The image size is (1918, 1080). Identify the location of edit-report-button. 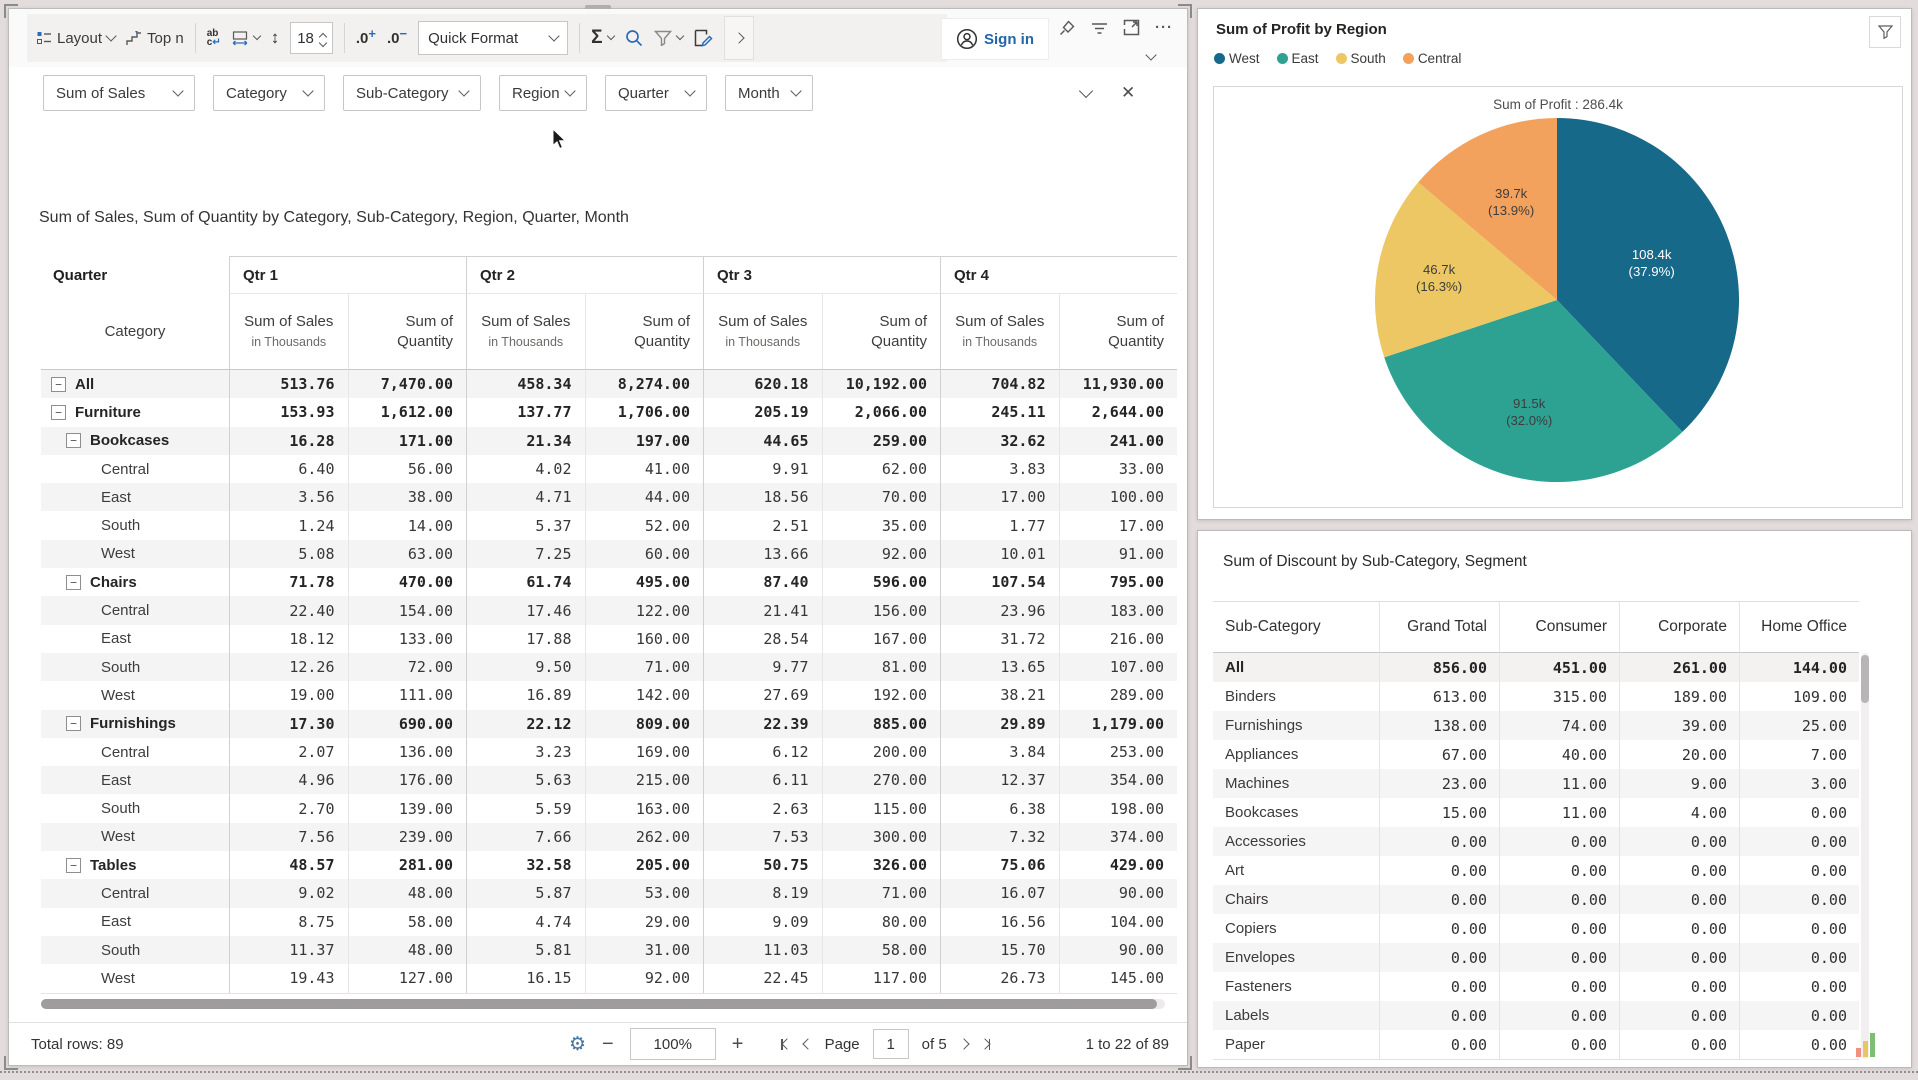
(703, 38).